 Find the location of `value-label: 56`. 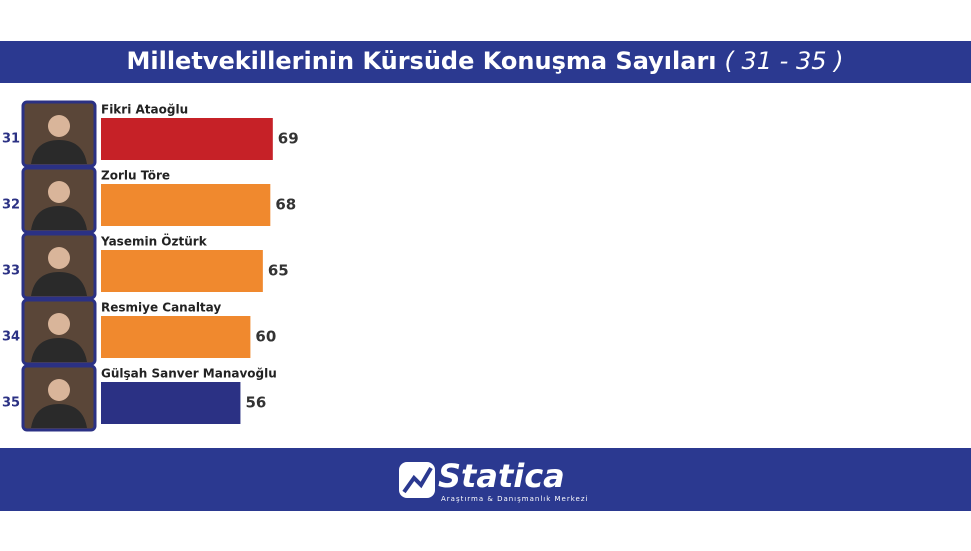

value-label: 56 is located at coordinates (255, 403).